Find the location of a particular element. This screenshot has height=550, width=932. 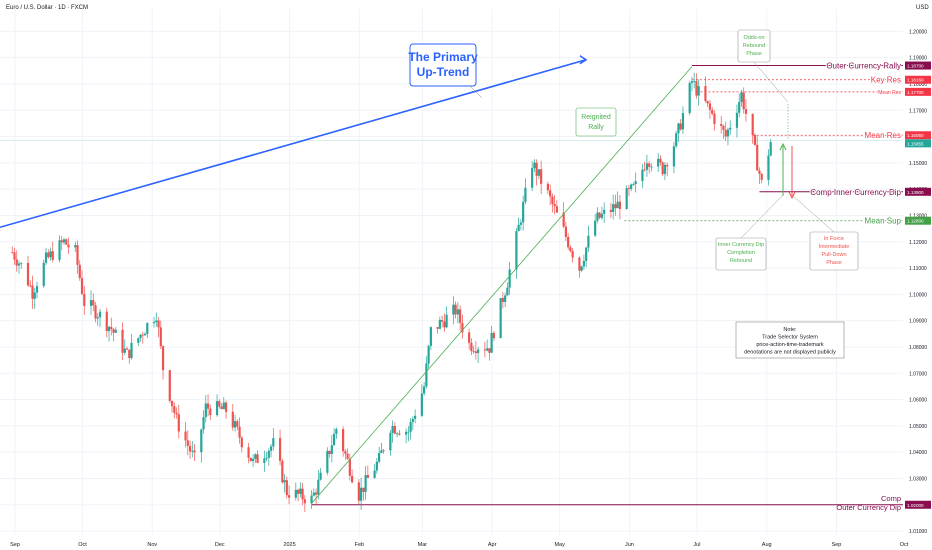

price-tag-label: 1.13900 is located at coordinates (915, 192).